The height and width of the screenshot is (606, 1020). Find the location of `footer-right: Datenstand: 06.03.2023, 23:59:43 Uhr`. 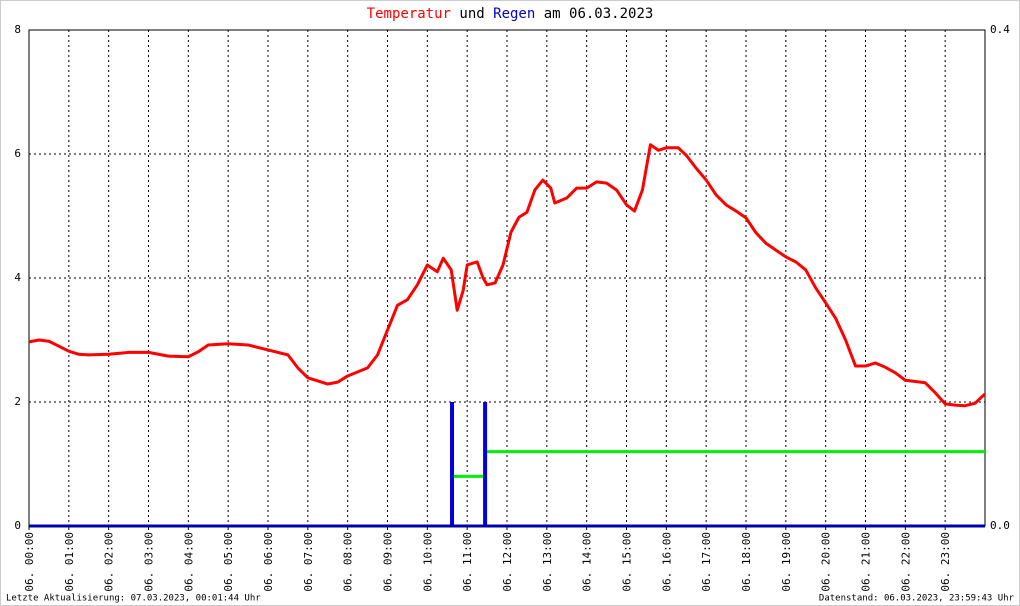

footer-right: Datenstand: 06.03.2023, 23:59:43 Uhr is located at coordinates (917, 599).